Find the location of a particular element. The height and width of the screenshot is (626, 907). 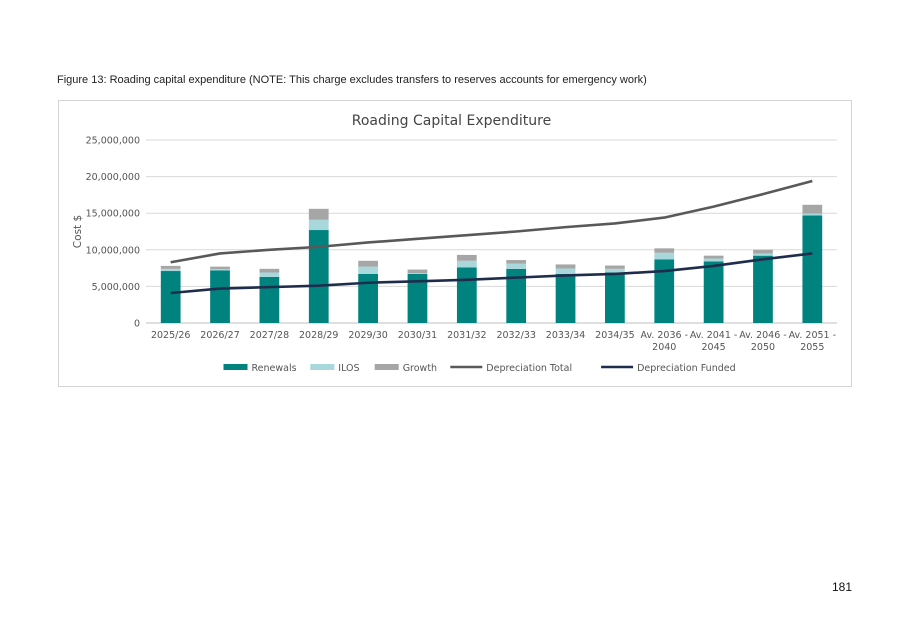

line-depreciation-total is located at coordinates (491, 221).